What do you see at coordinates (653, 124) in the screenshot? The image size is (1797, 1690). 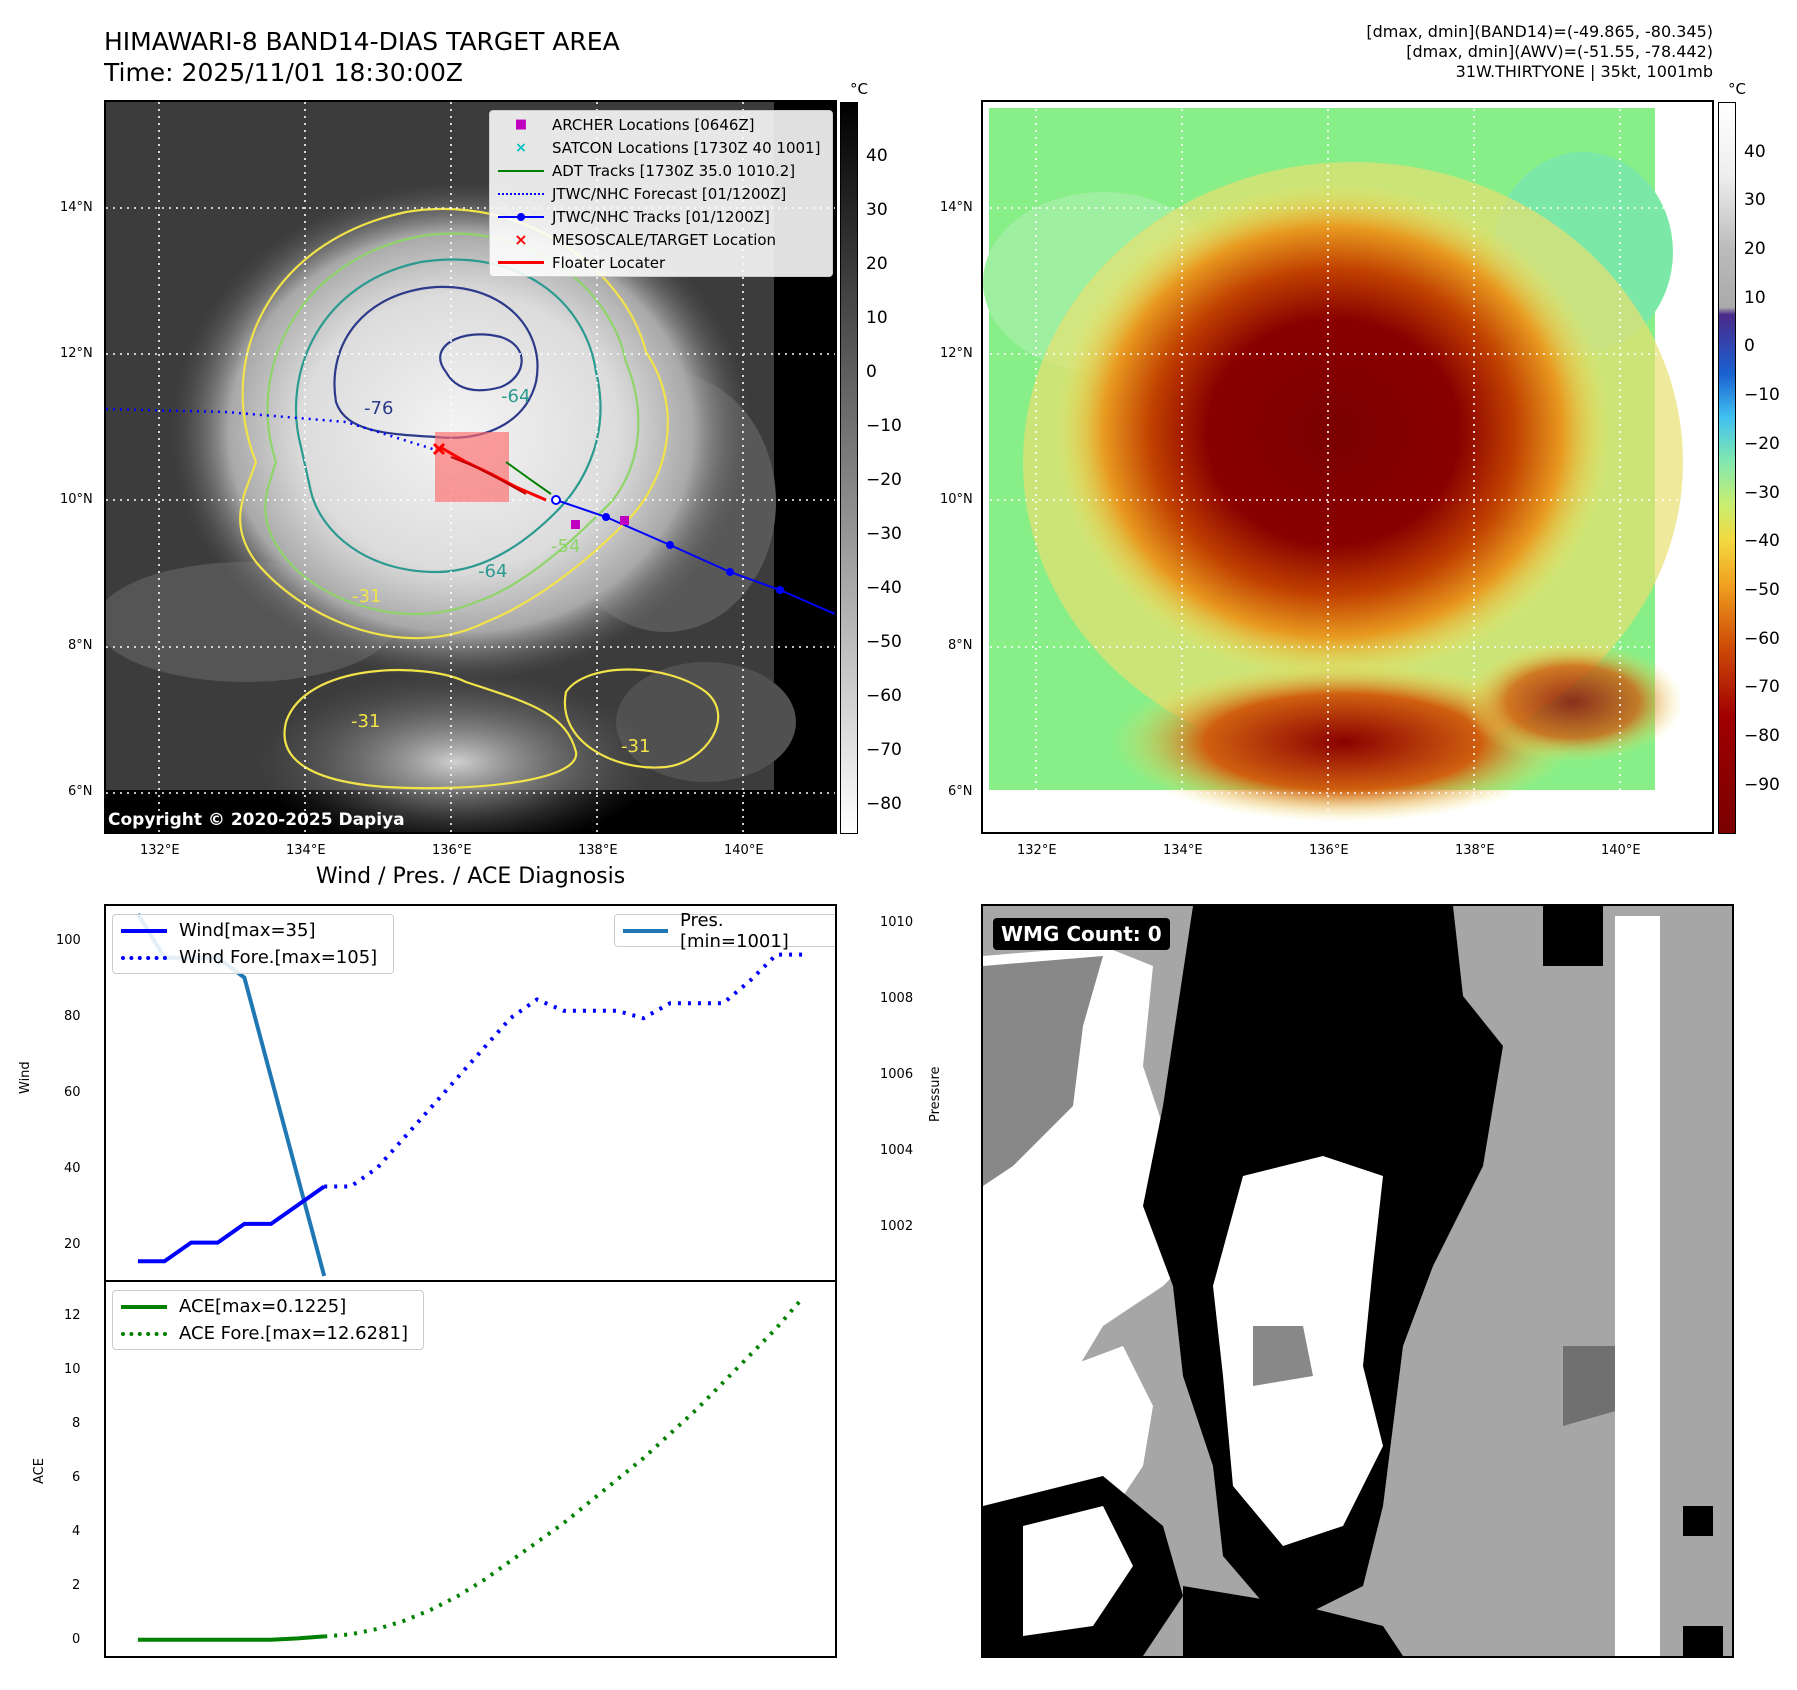 I see `legend-label: ARCHER Locations [0646Z]` at bounding box center [653, 124].